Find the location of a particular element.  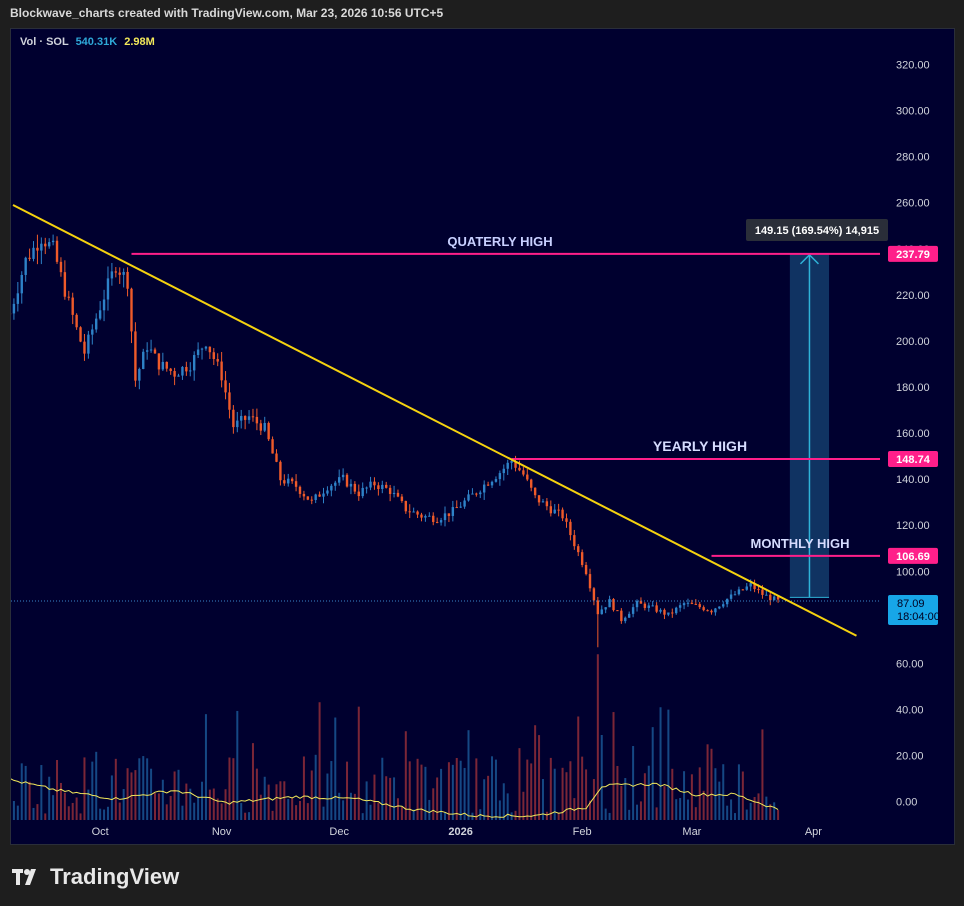

measurement-label-bg is located at coordinates (817, 230).